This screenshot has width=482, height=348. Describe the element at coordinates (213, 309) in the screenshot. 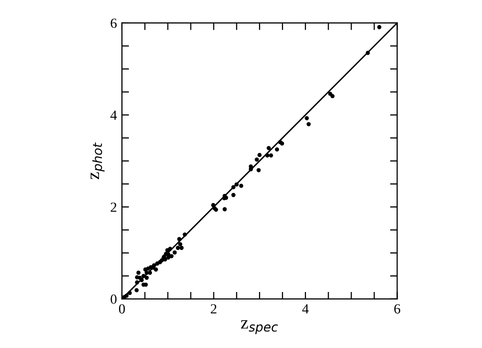

I see `x-tick-label: 2` at that location.